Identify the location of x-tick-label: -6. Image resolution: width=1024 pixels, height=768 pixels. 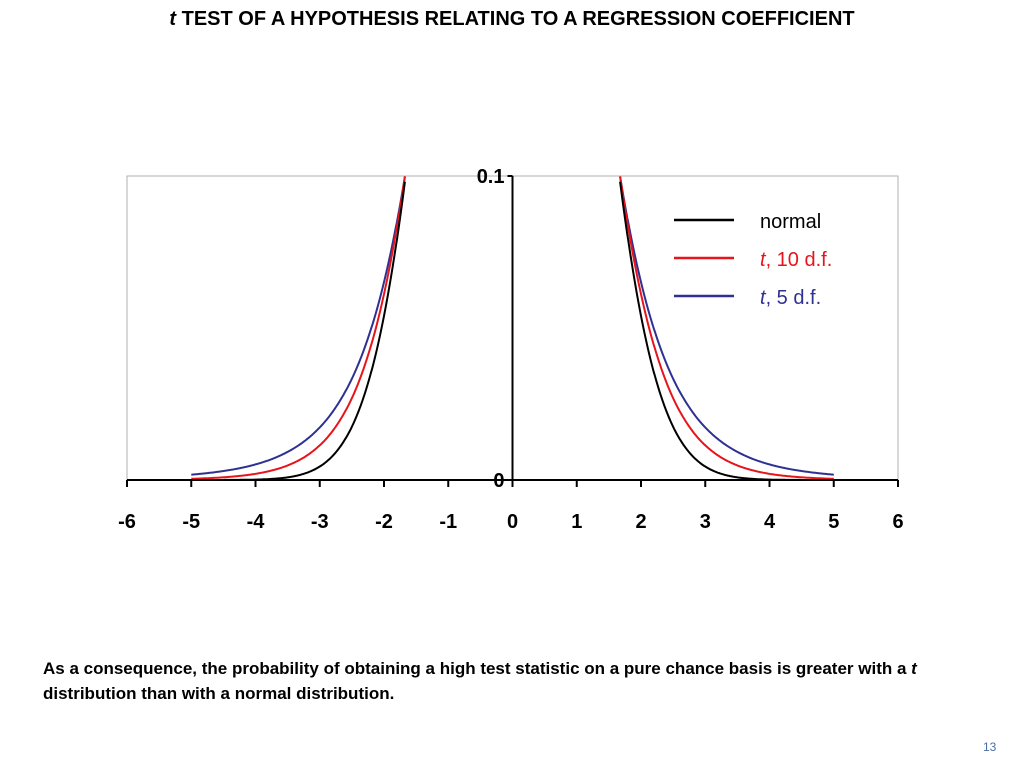
(127, 522).